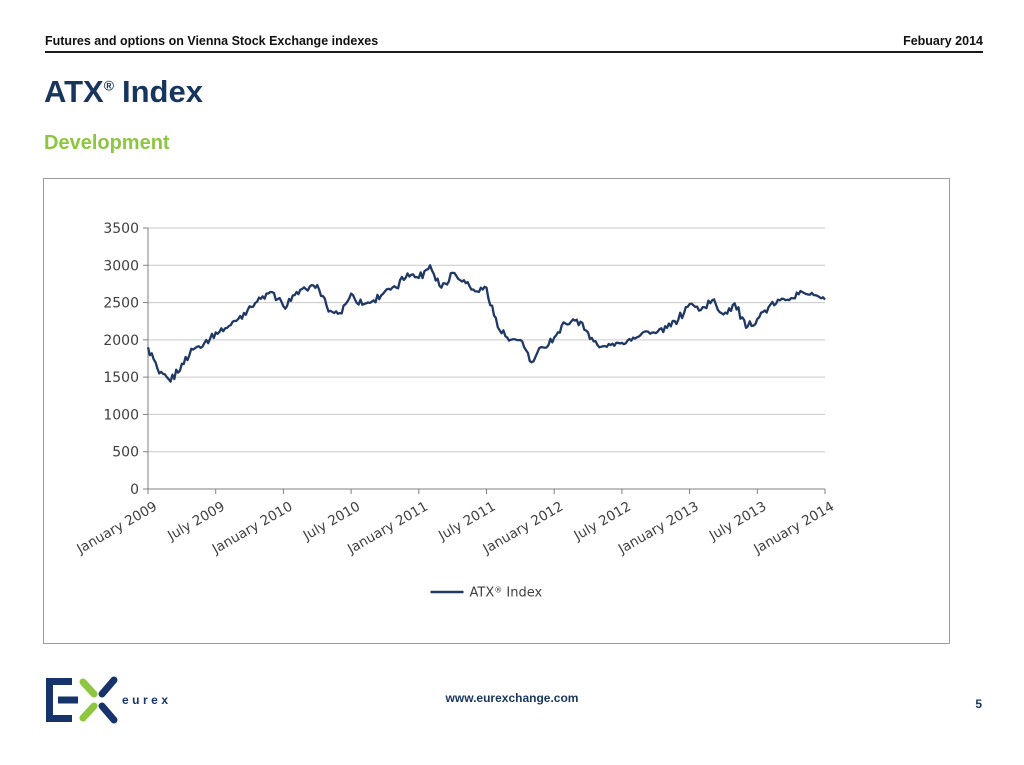 This screenshot has height=765, width=1024. I want to click on svg-text: 0, so click(134, 490).